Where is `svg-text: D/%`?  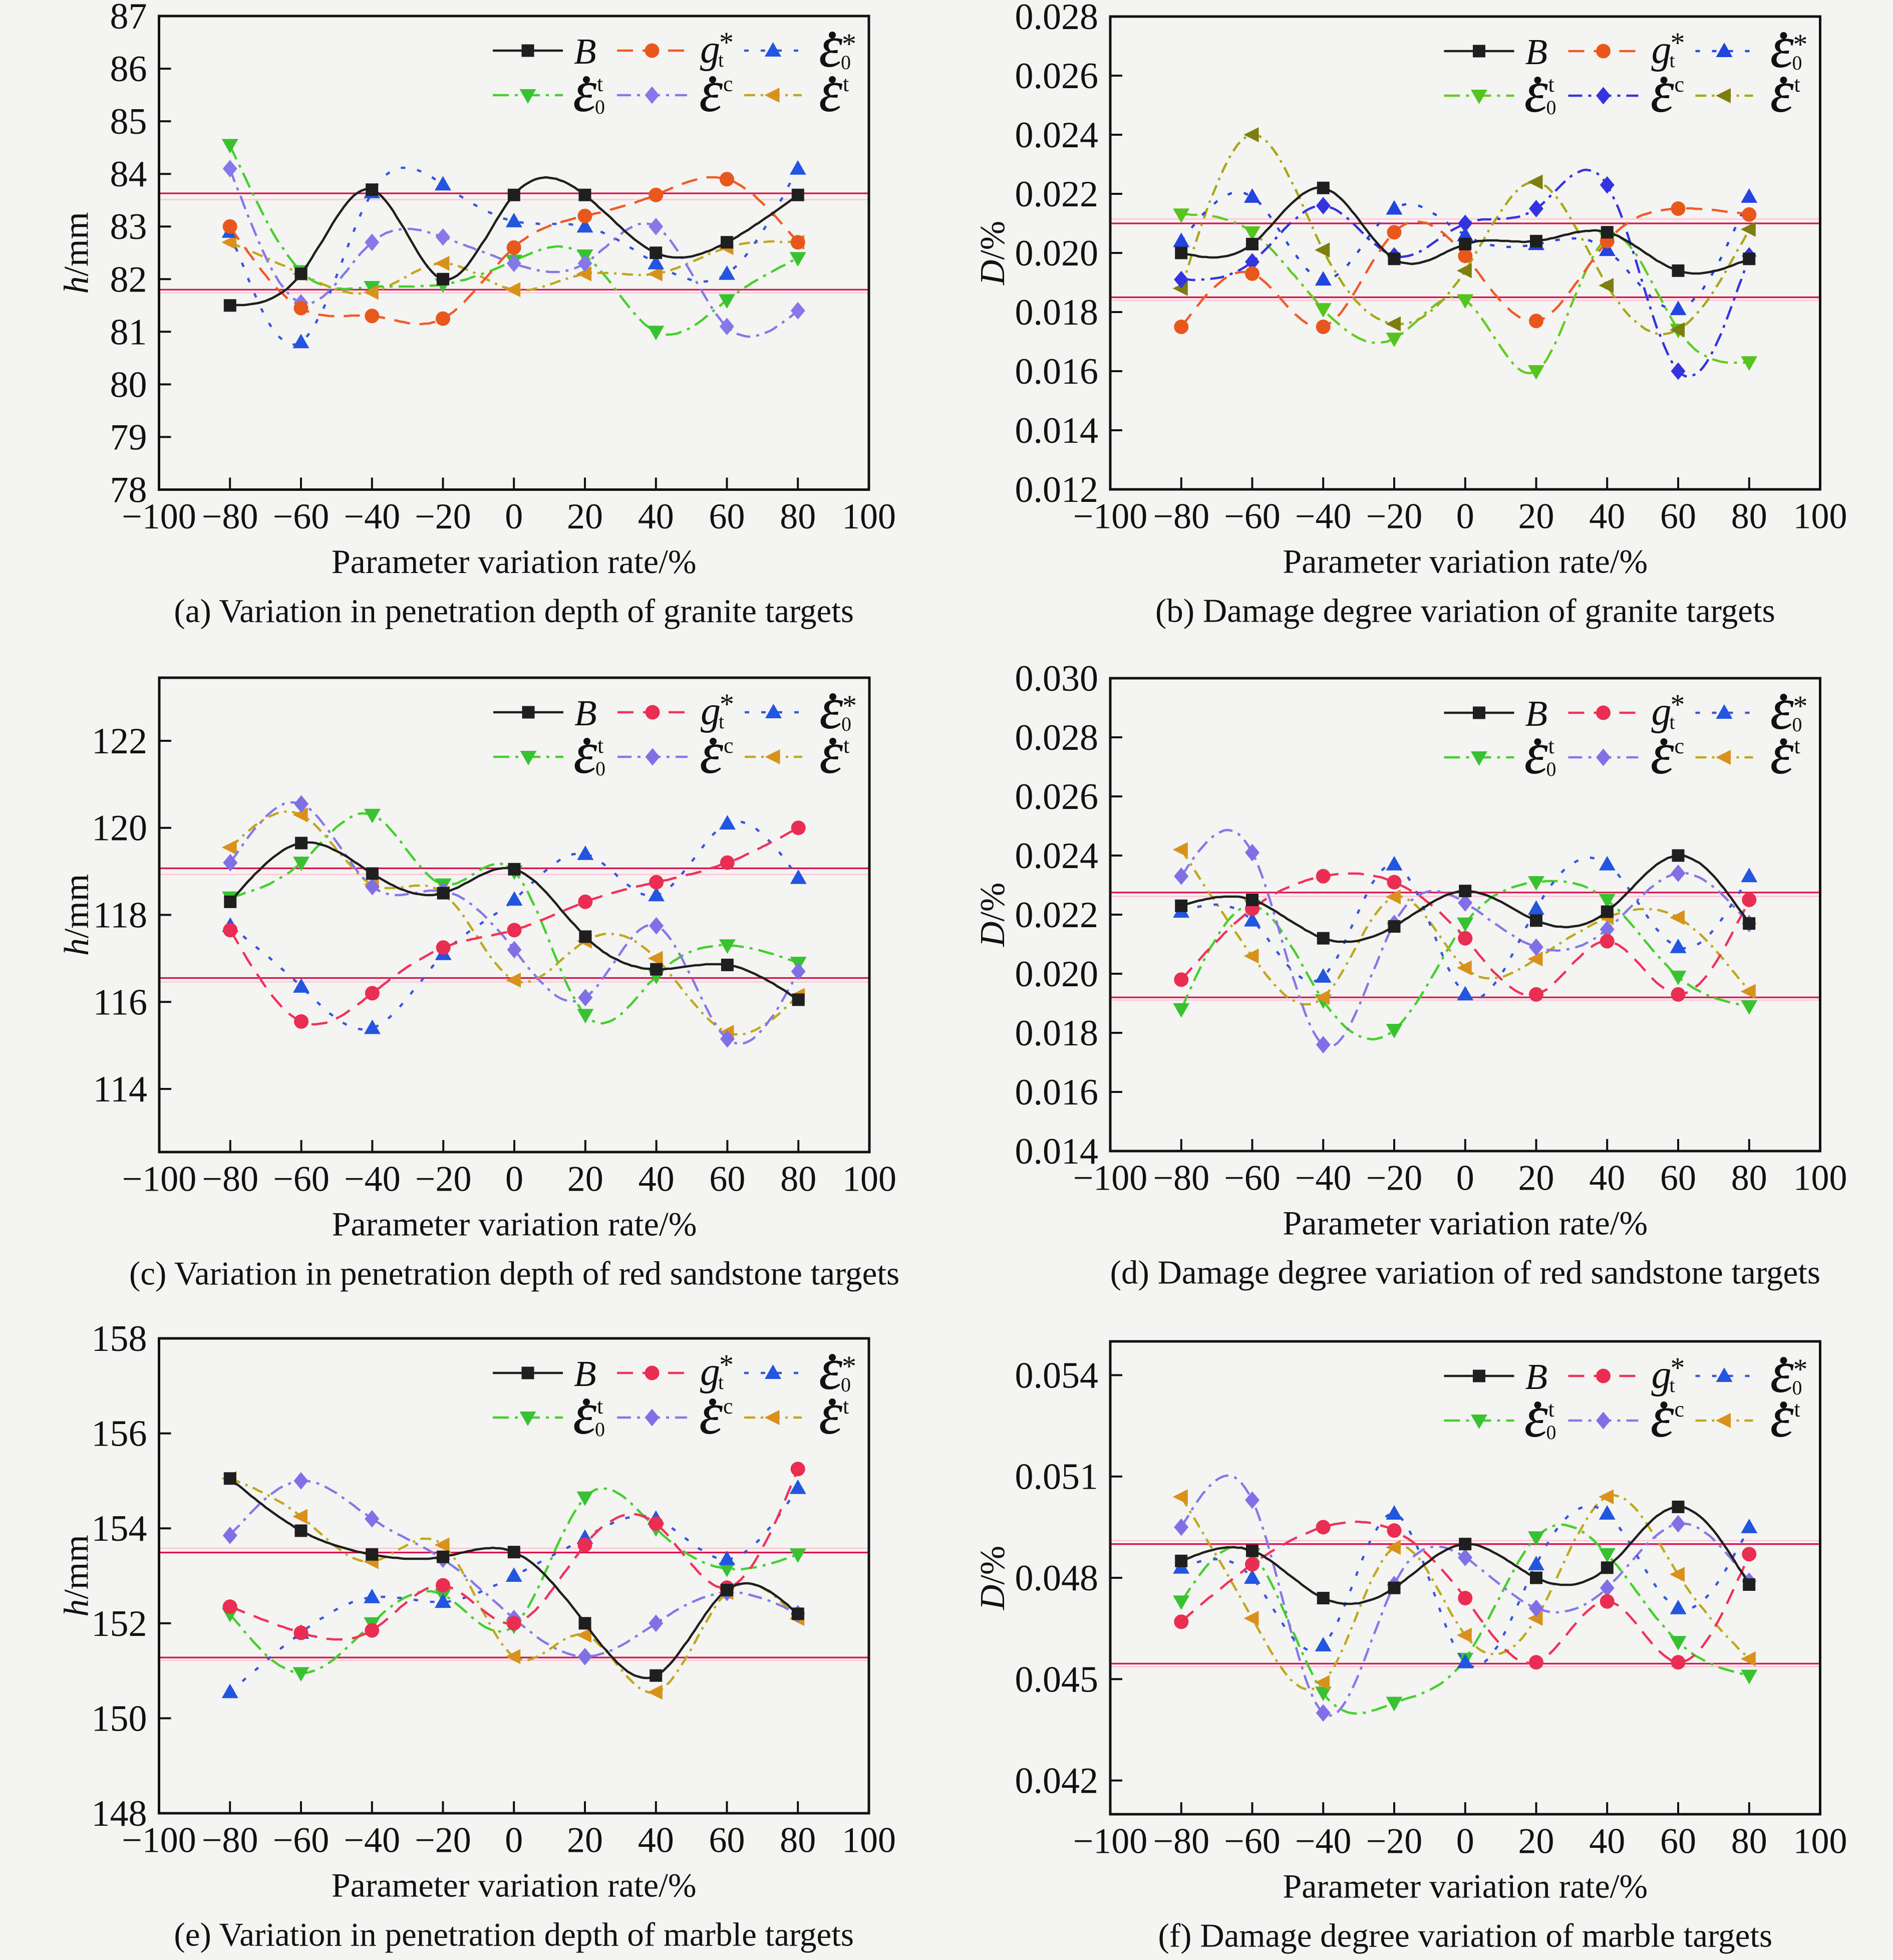
svg-text: D/% is located at coordinates (993, 1578).